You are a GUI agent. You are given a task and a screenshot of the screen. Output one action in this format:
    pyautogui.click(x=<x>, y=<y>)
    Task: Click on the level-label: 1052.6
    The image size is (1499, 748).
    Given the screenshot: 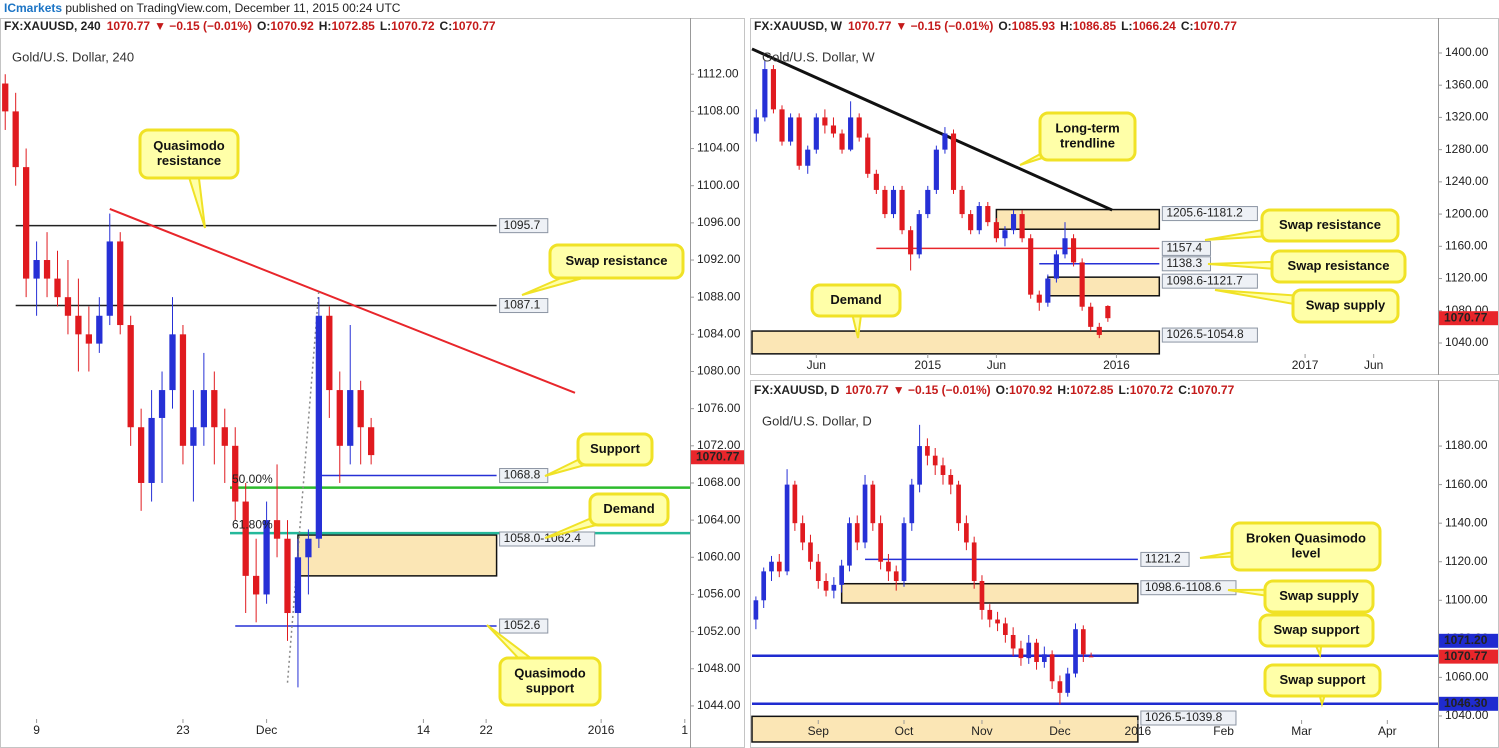 What is the action you would take?
    pyautogui.click(x=522, y=625)
    